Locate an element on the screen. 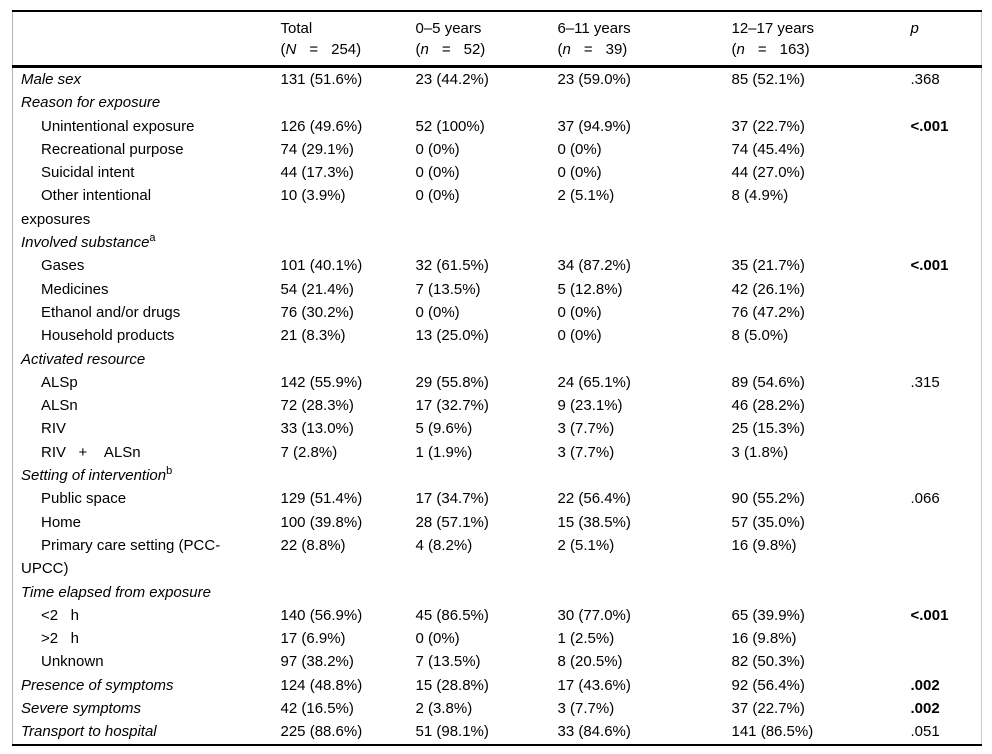  row-label-text: RIV + ALSn is located at coordinates (91, 452).